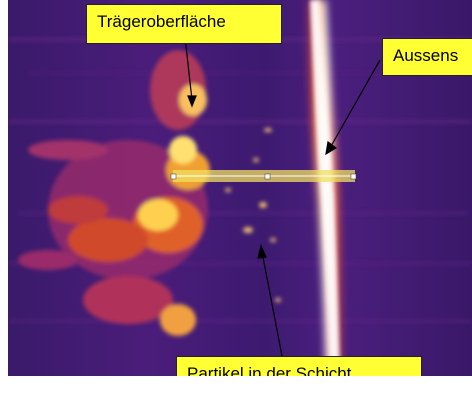 Image resolution: width=472 pixels, height=394 pixels. I want to click on arrow-particles, so click(272, 304).